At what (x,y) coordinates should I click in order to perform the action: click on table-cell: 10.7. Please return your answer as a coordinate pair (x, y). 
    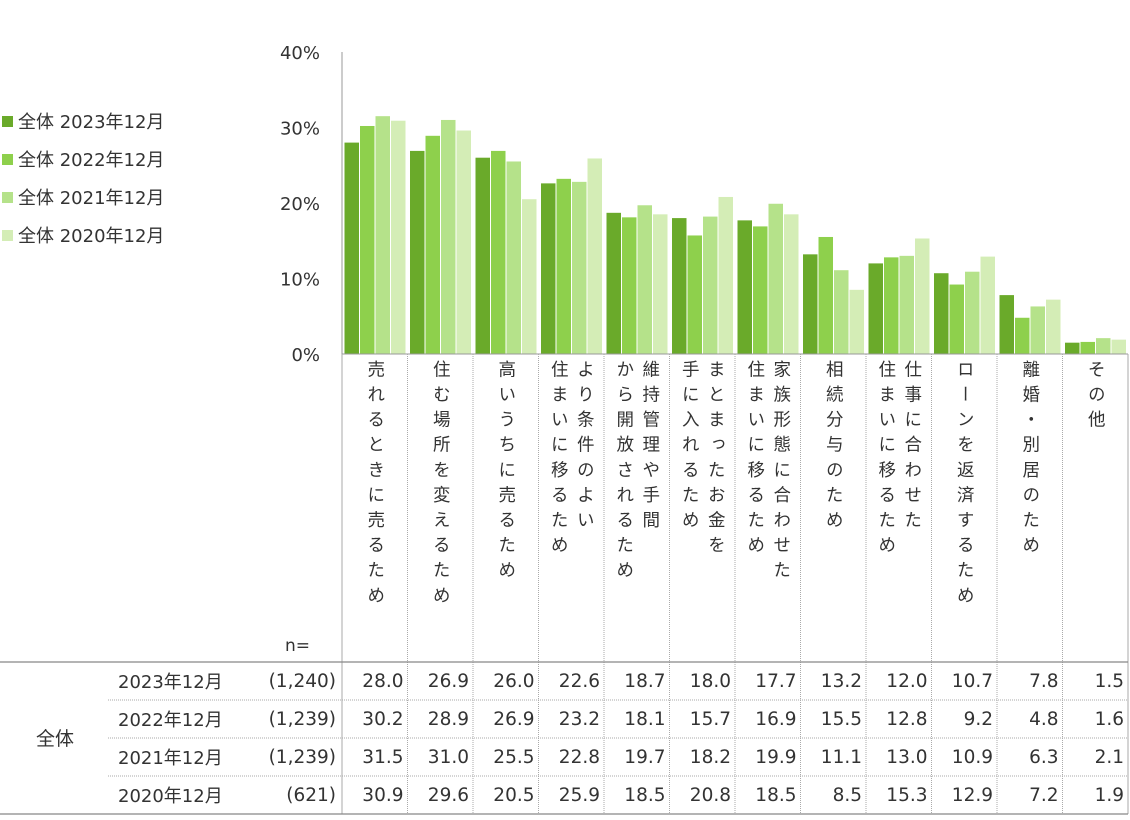
    Looking at the image, I should click on (972, 681).